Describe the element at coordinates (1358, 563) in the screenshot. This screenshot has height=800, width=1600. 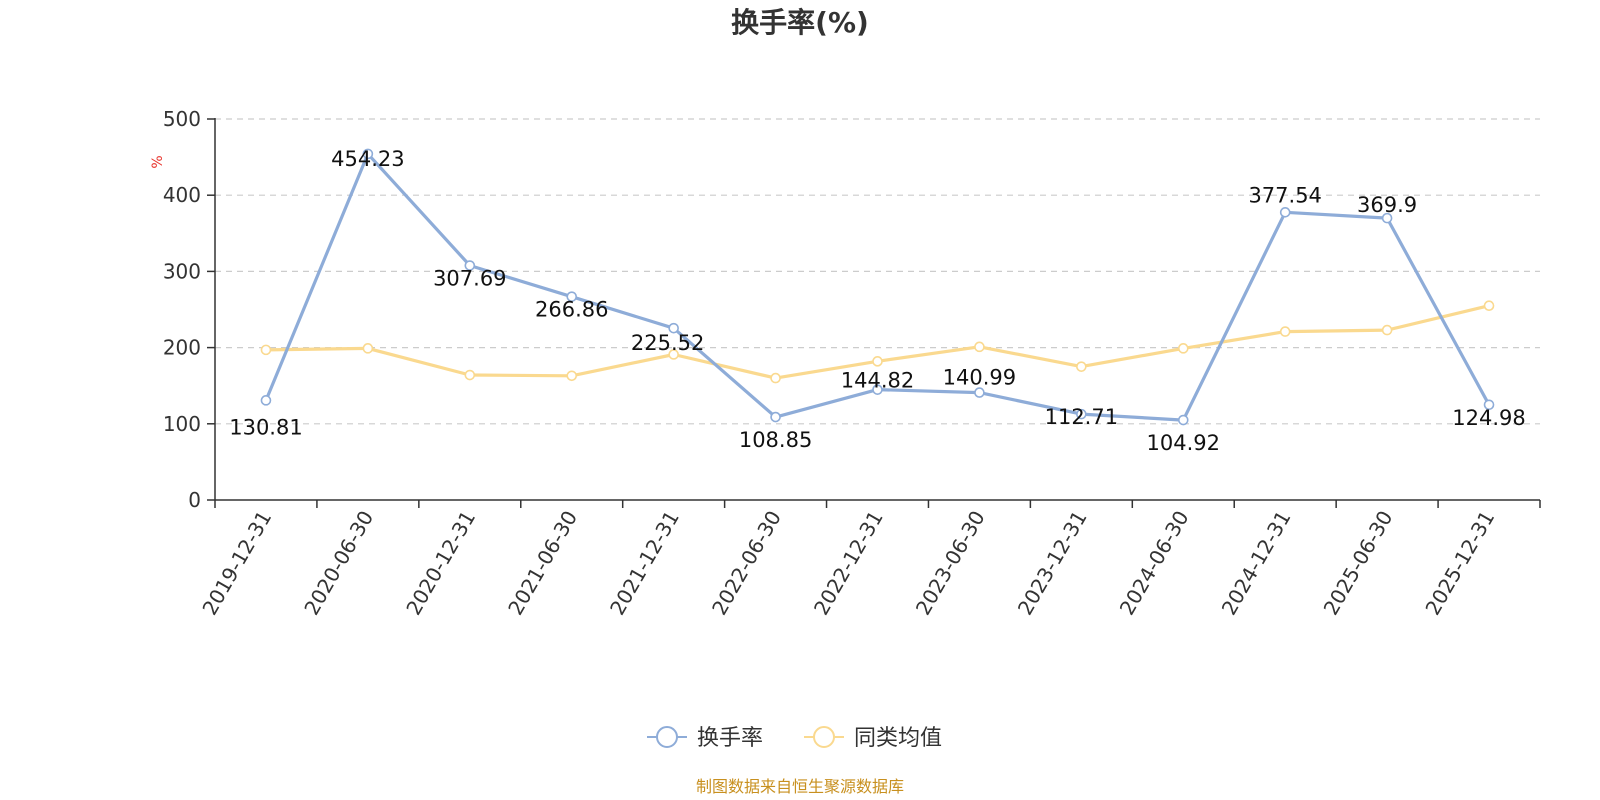
I see `x-tick-label: 2025-06-30` at that location.